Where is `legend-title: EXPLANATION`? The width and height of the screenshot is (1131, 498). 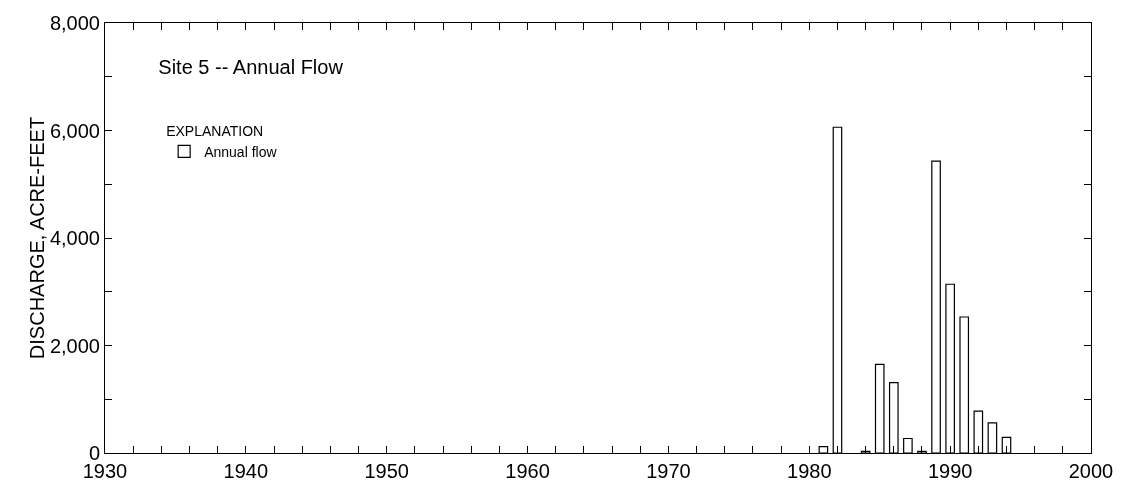
legend-title: EXPLANATION is located at coordinates (215, 130).